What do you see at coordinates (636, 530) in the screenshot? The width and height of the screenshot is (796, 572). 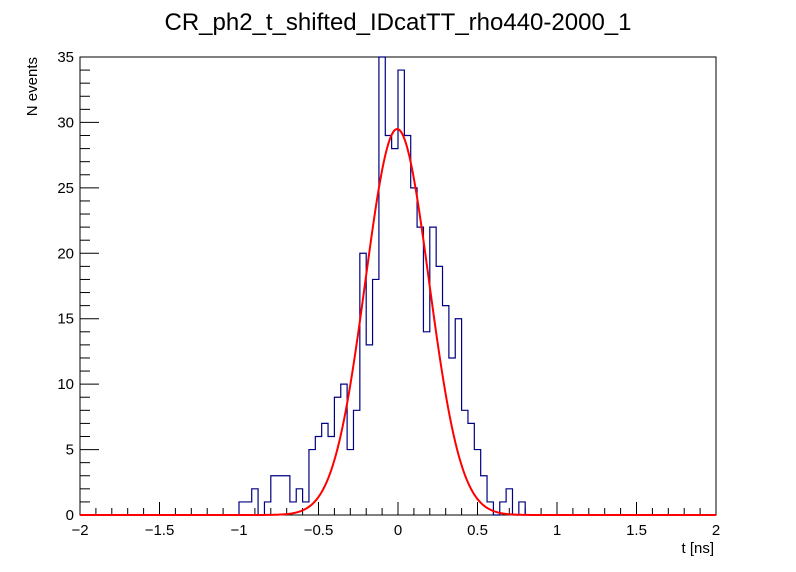 I see `x-tick-label: 1.5` at bounding box center [636, 530].